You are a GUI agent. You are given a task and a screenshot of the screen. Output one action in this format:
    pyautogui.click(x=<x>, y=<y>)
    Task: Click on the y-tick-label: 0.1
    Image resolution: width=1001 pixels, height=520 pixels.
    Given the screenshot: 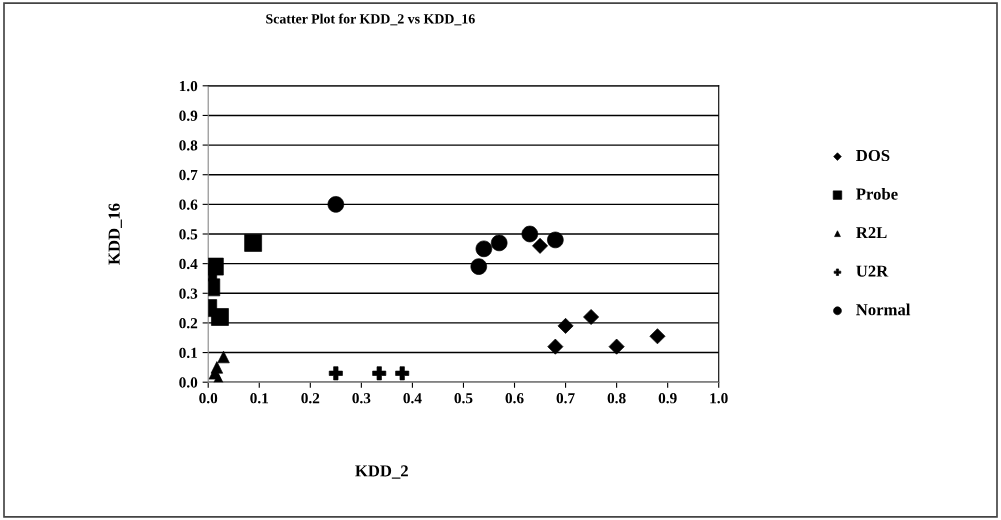 What is the action you would take?
    pyautogui.click(x=188, y=353)
    